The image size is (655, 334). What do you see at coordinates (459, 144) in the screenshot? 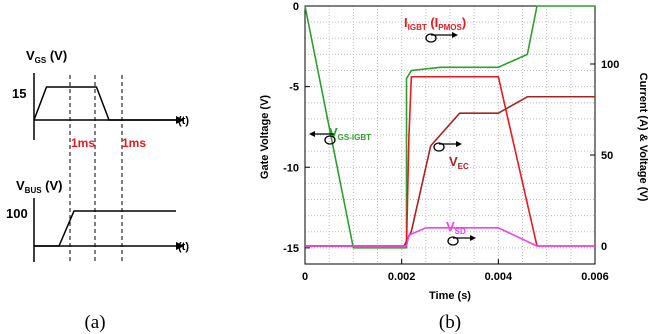
I see `vec-arrowhead-icon` at bounding box center [459, 144].